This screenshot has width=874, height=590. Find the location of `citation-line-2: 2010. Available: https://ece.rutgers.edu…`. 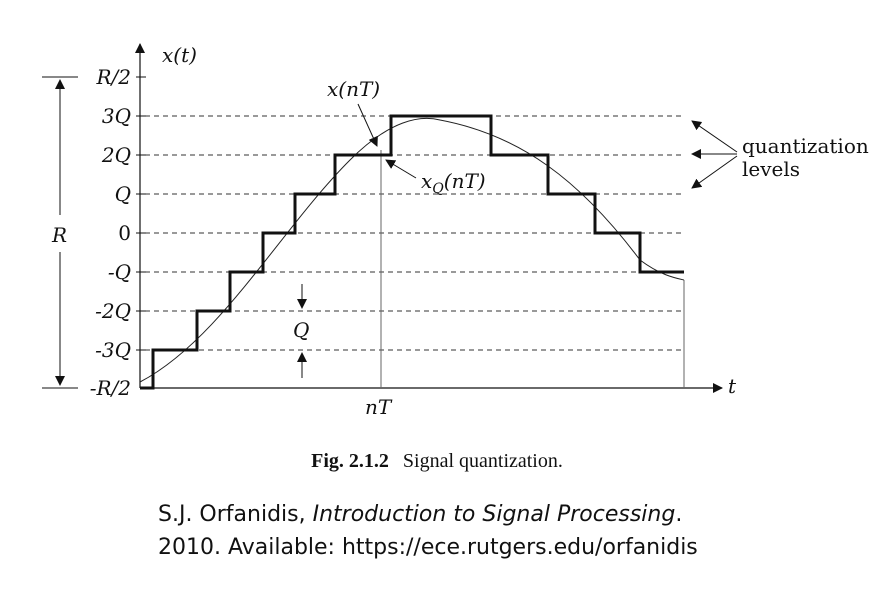

citation-line-2: 2010. Available: https://ece.rutgers.edu… is located at coordinates (428, 547).